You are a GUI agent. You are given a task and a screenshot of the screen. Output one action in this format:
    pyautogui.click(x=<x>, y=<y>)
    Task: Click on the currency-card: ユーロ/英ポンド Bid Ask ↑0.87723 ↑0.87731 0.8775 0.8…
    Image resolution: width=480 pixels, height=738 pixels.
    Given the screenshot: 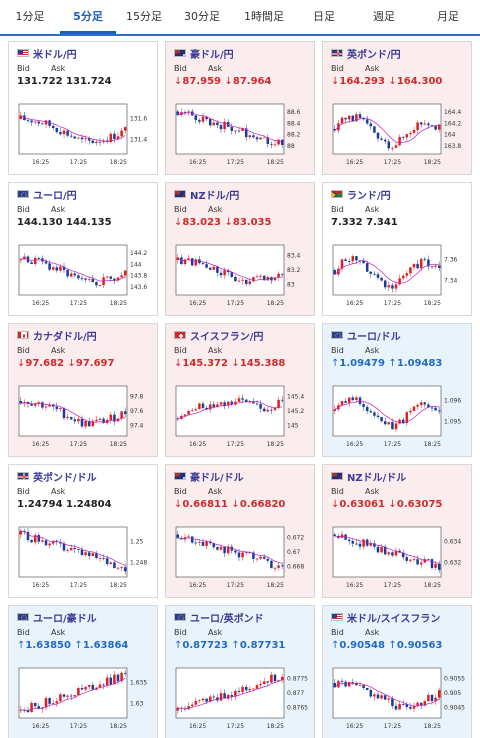 What is the action you would take?
    pyautogui.click(x=240, y=671)
    